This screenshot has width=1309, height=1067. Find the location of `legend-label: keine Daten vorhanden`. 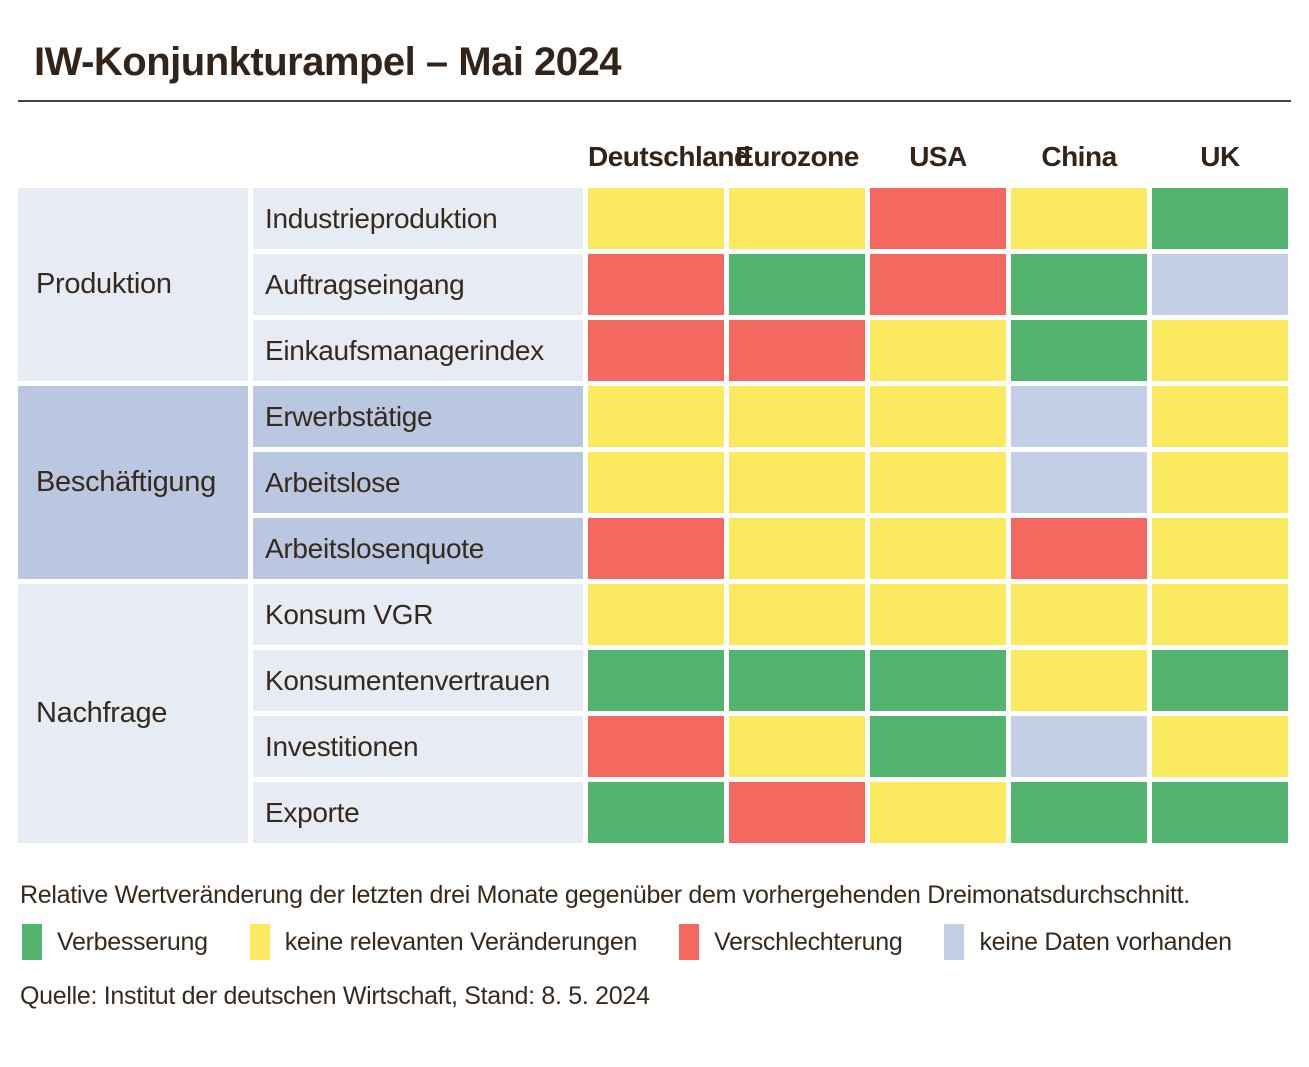

legend-label: keine Daten vorhanden is located at coordinates (1105, 941).